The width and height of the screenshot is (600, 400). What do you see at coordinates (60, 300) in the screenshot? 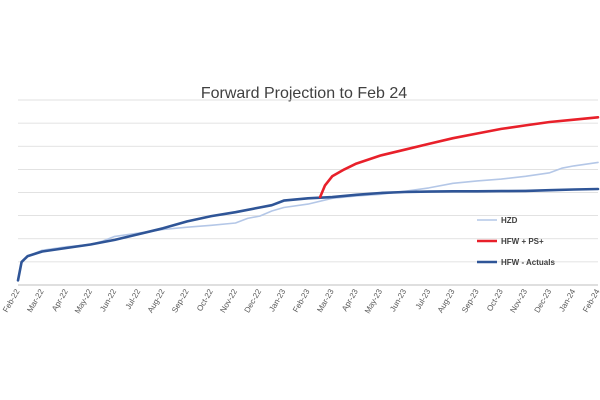
I see `x-tick-label: Apr-22` at bounding box center [60, 300].